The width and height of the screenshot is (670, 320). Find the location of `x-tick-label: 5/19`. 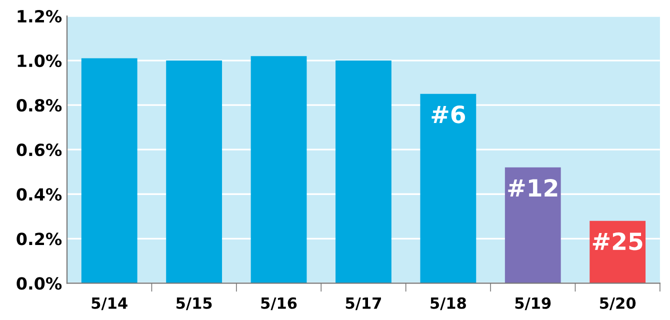

x-tick-label: 5/19 is located at coordinates (533, 303).